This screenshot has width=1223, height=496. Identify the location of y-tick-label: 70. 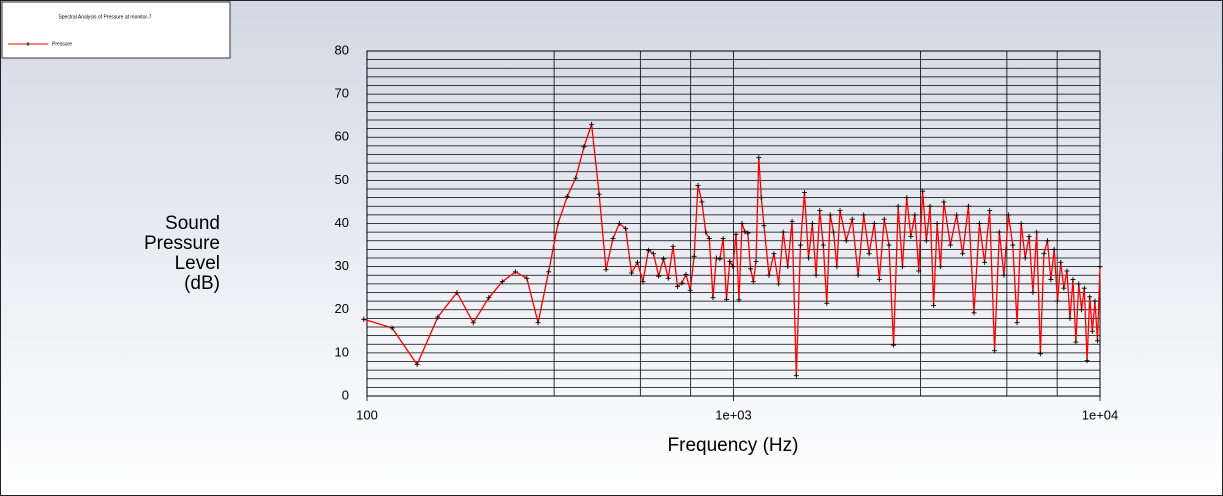
(342, 93).